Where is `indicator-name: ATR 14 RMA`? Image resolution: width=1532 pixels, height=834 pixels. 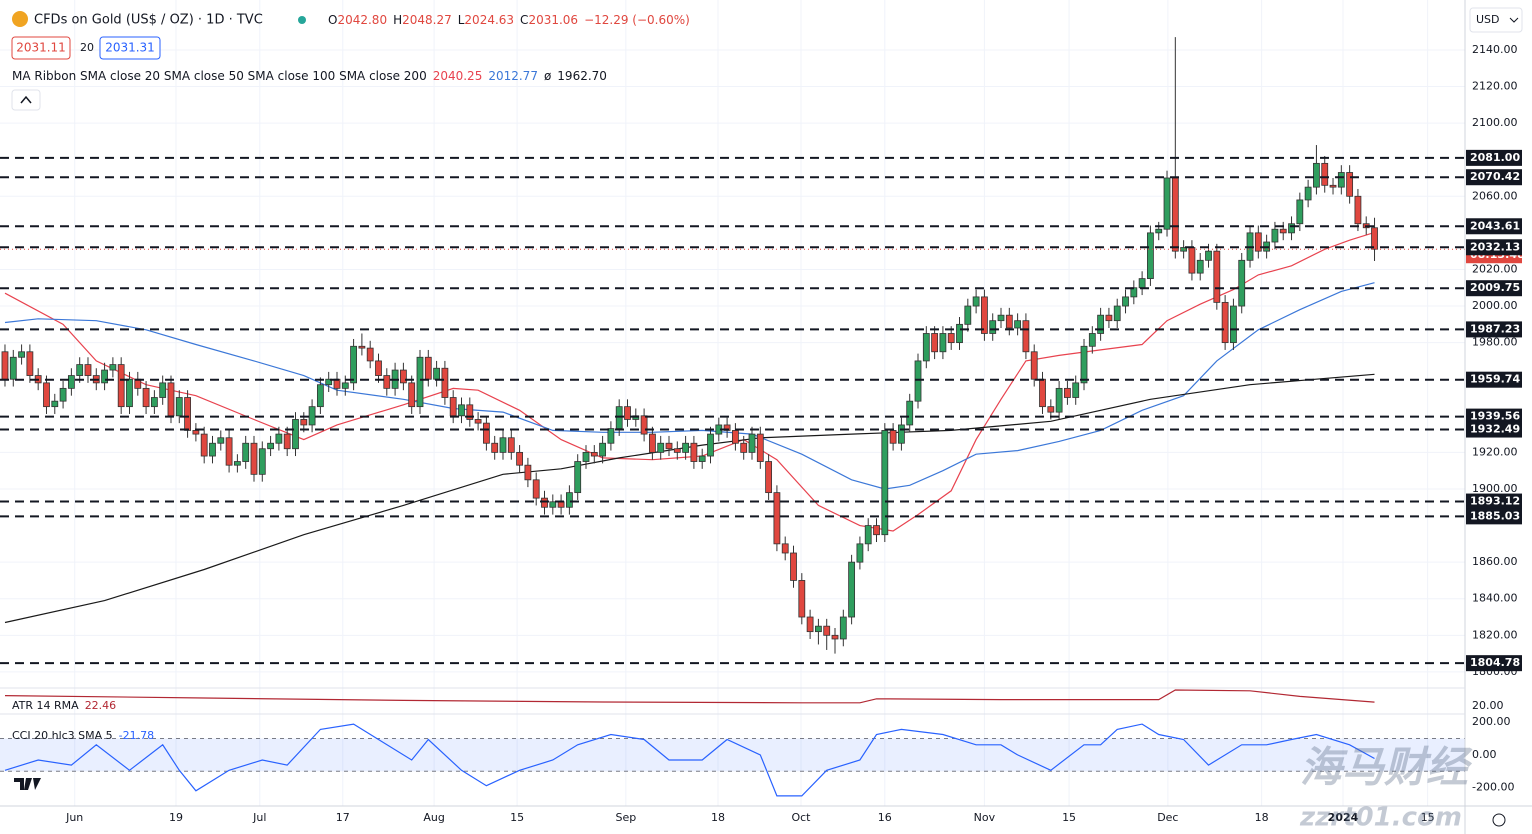 indicator-name: ATR 14 RMA is located at coordinates (45, 705).